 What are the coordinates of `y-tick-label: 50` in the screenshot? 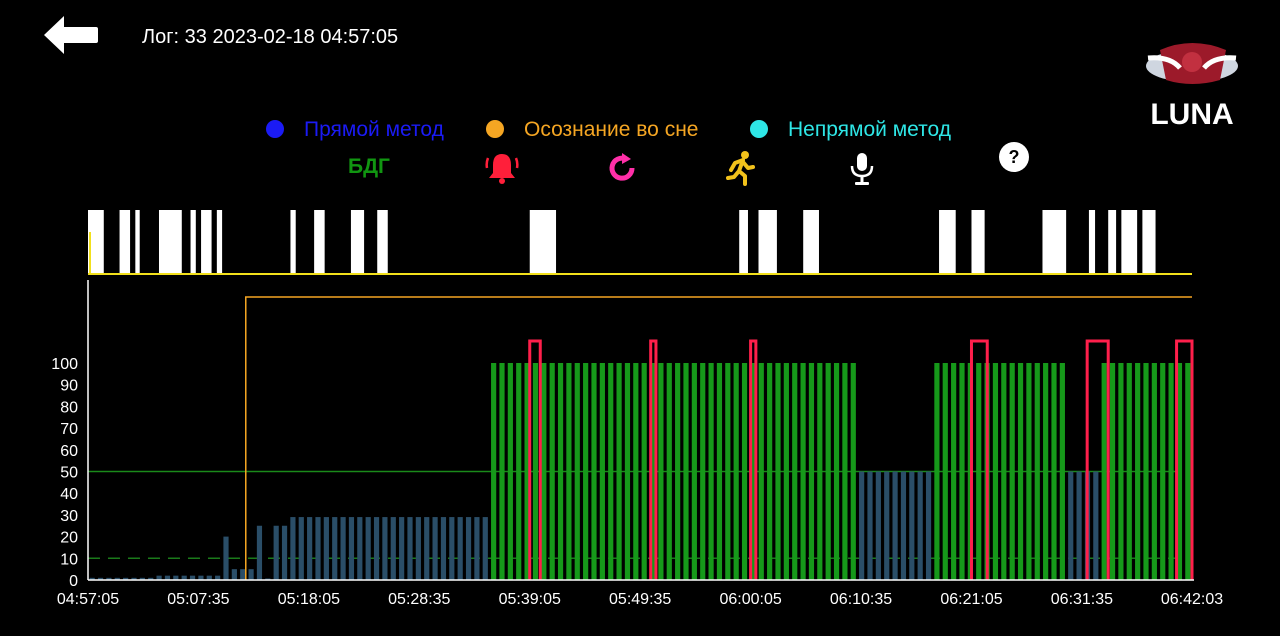 It's located at (69, 473).